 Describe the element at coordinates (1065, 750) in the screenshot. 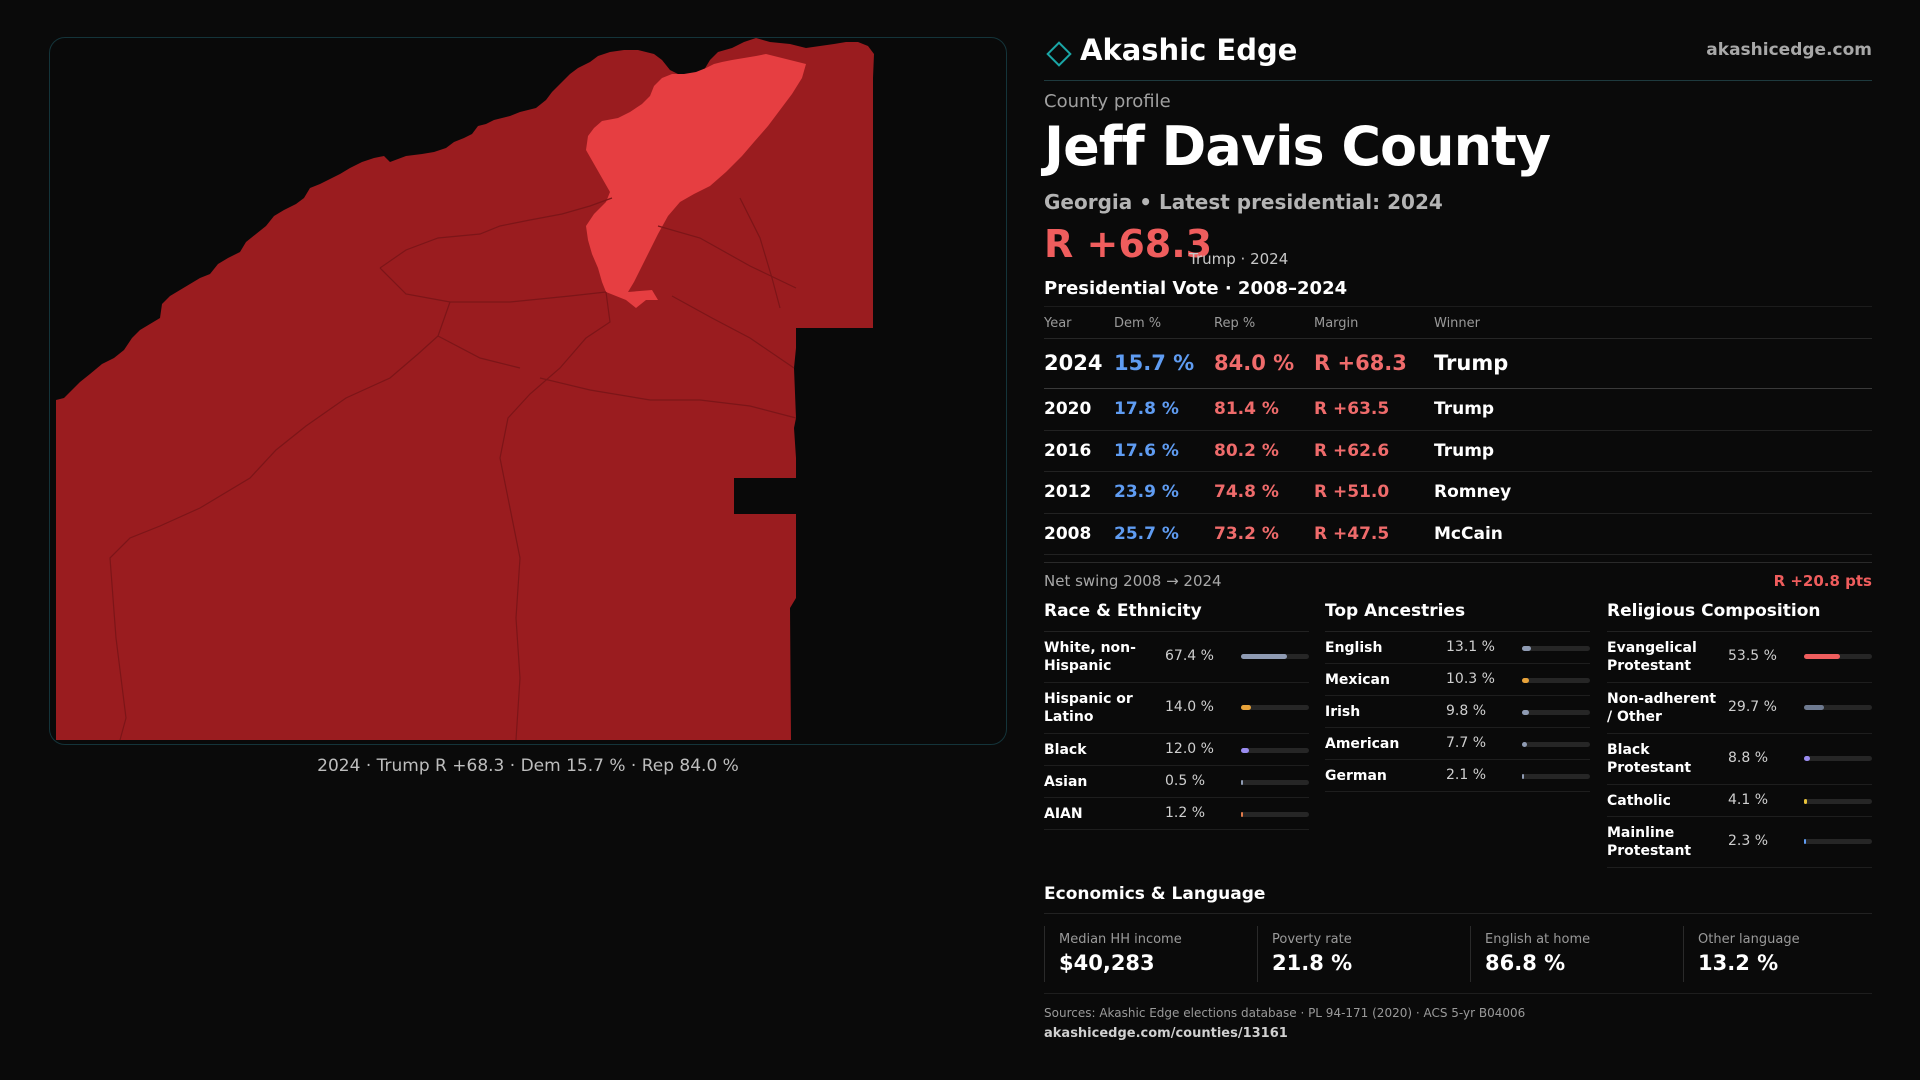

I see `item-label: Black` at that location.